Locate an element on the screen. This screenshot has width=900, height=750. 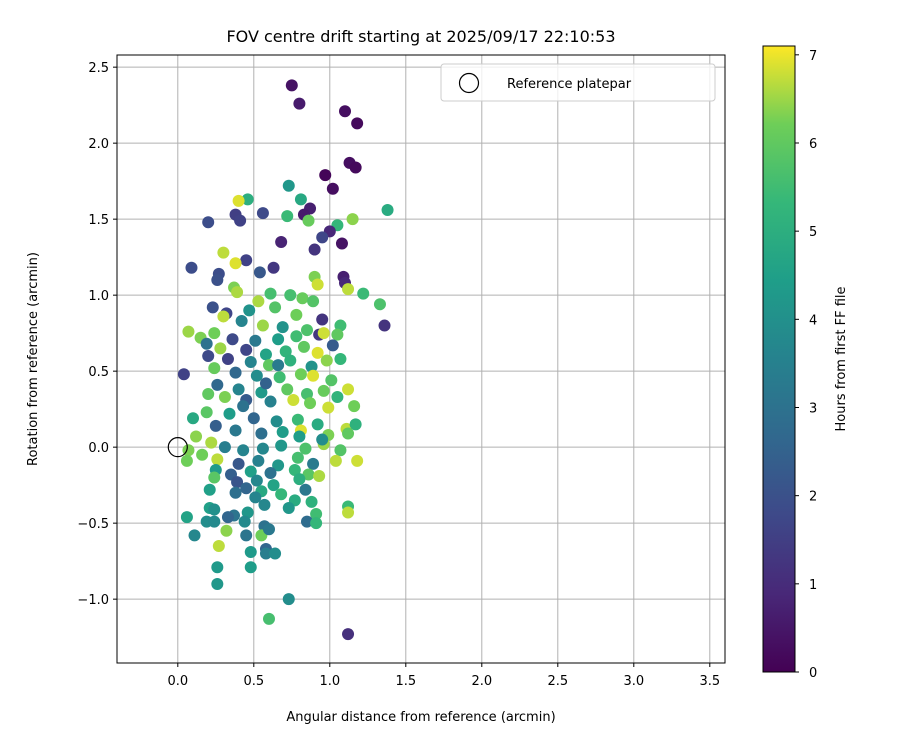
legend-box is located at coordinates (578, 82).